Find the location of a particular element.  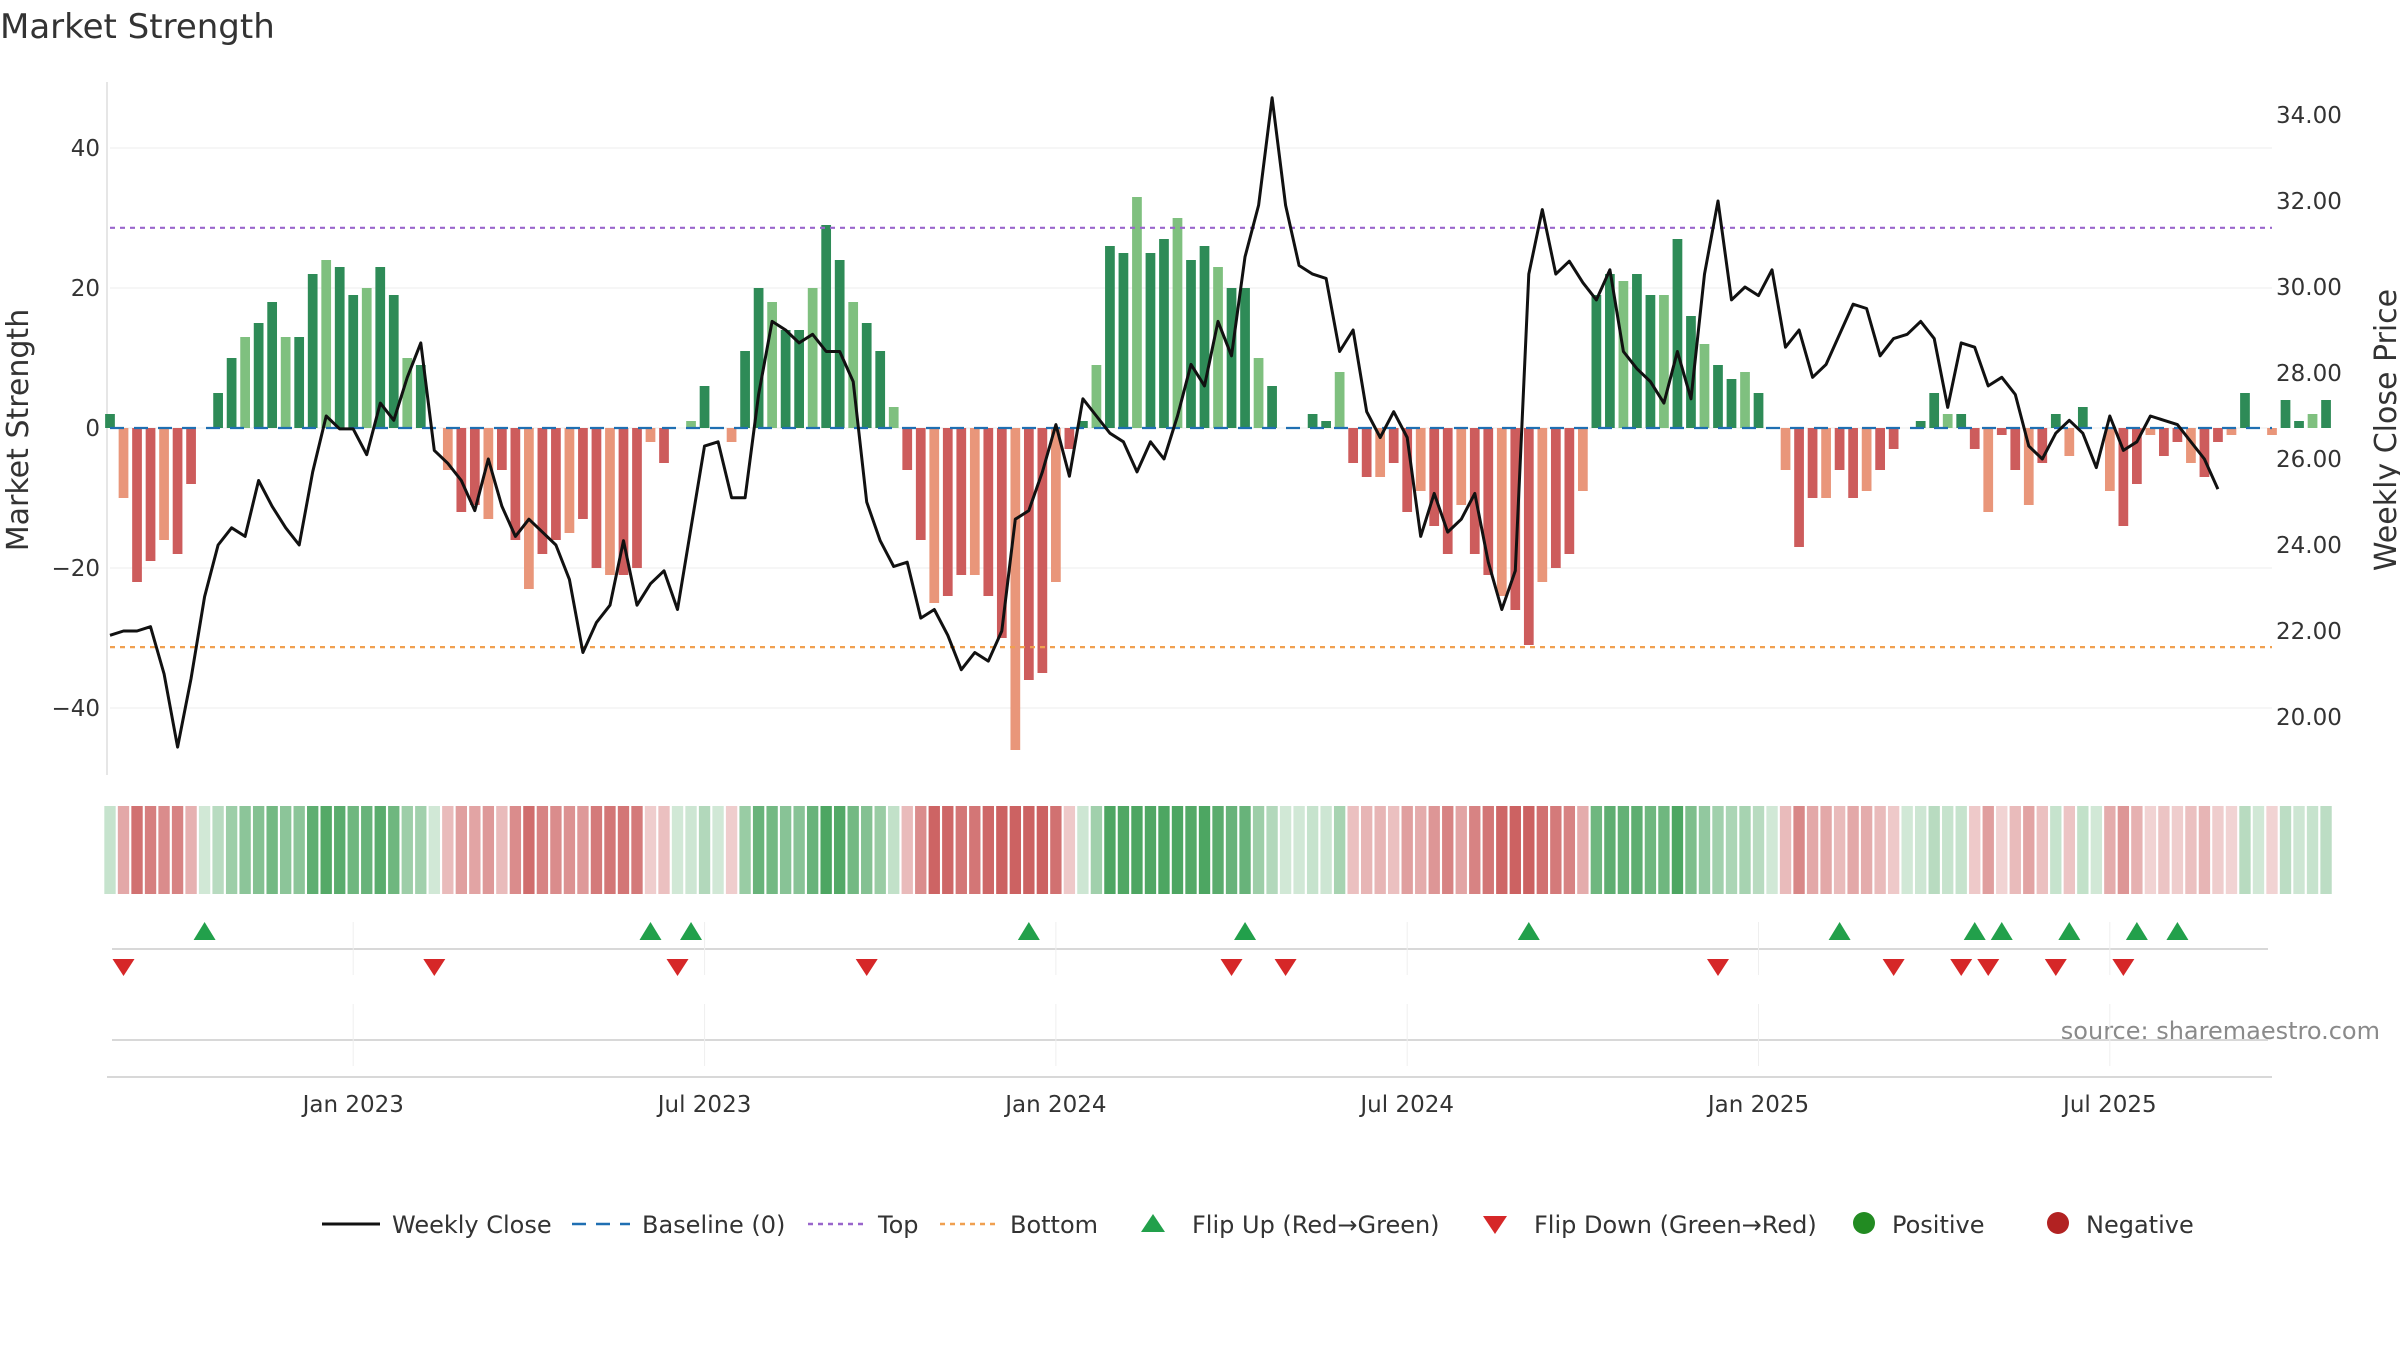

x-tick-label: Jul 2025 is located at coordinates (2109, 1105).